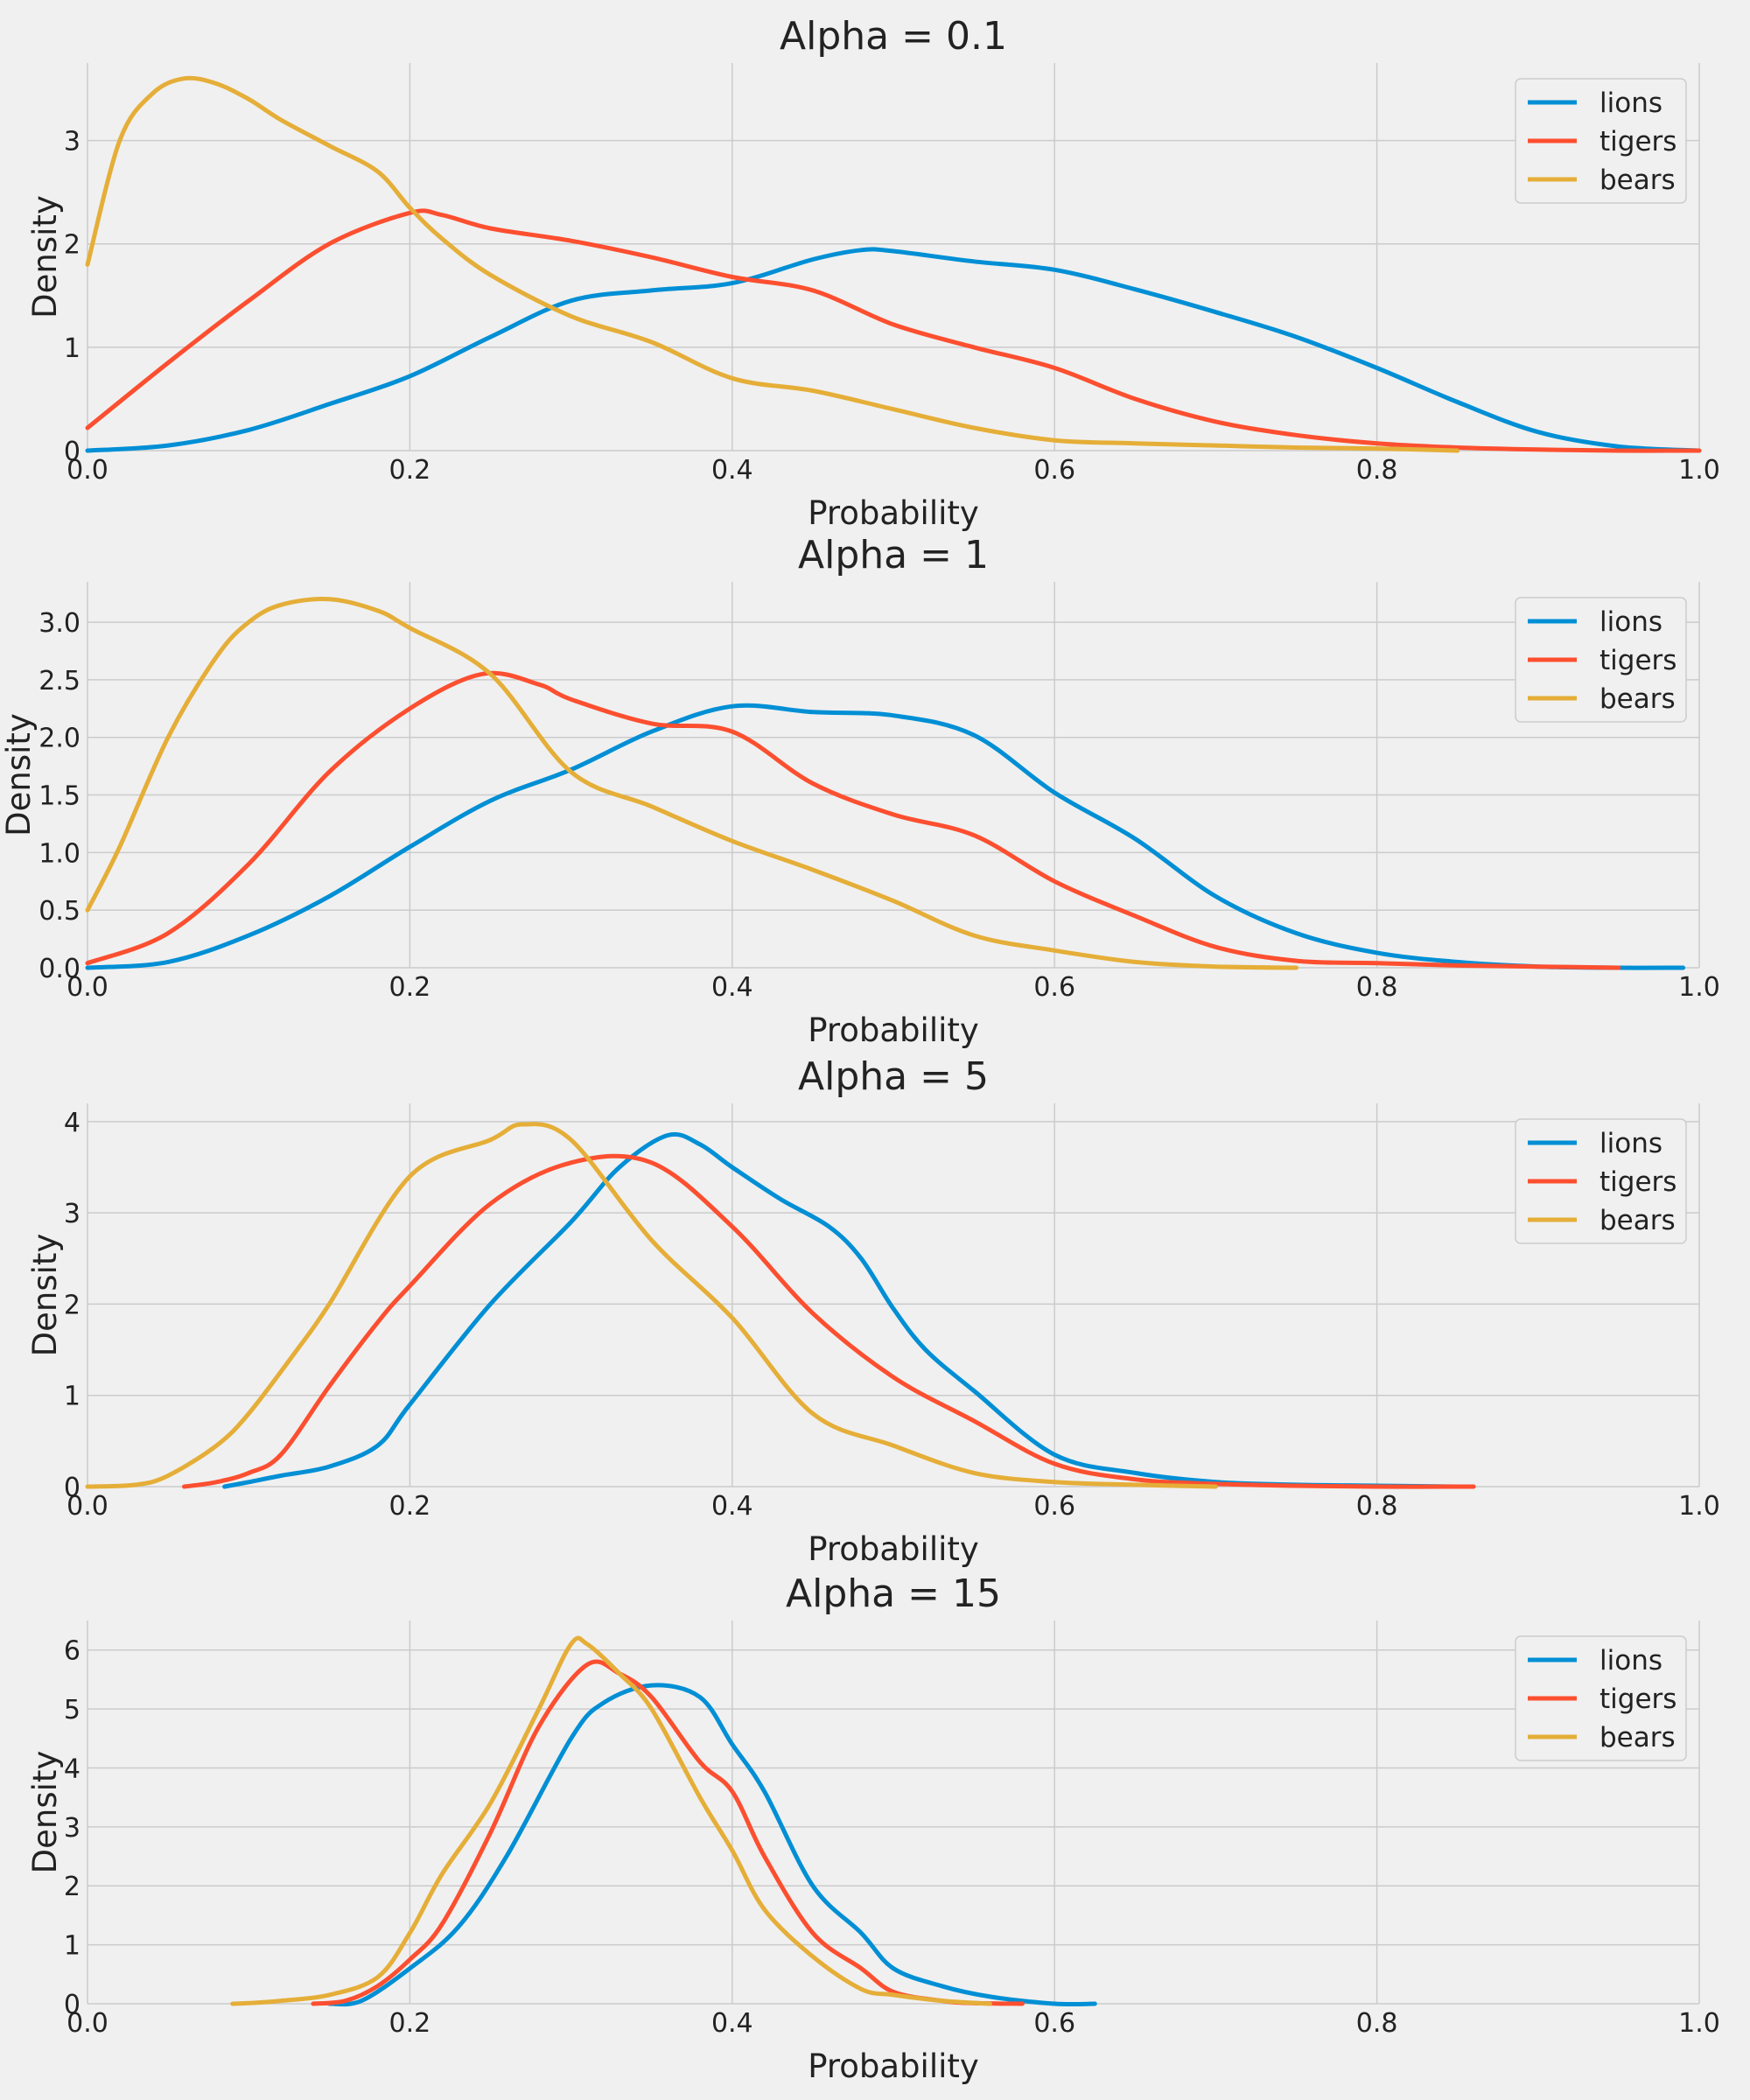 This screenshot has height=2100, width=1750. I want to click on chart-title: Alpha = 15, so click(893, 1594).